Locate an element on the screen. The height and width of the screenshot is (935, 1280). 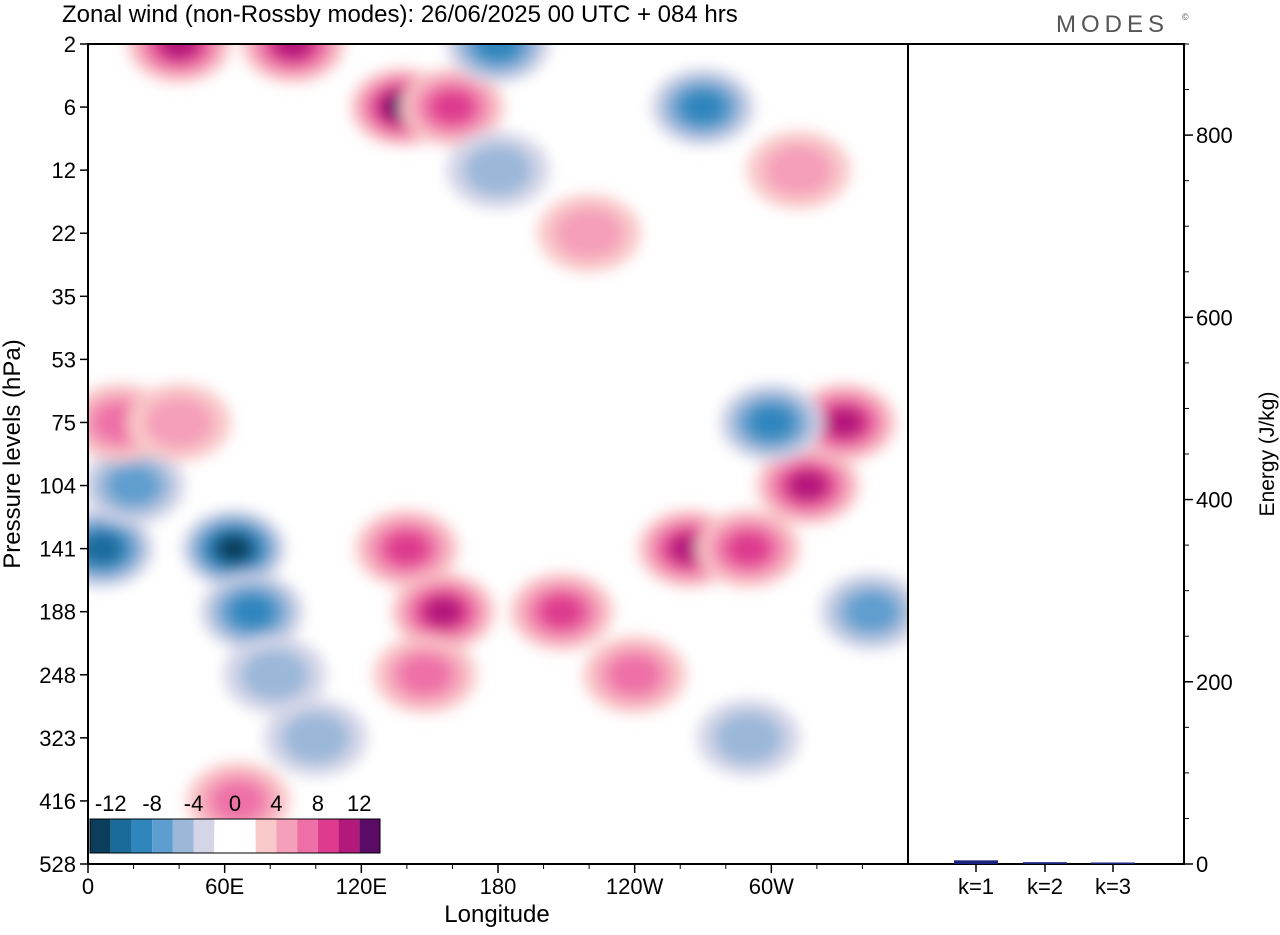
energy-tick-label: 800 is located at coordinates (1214, 135).